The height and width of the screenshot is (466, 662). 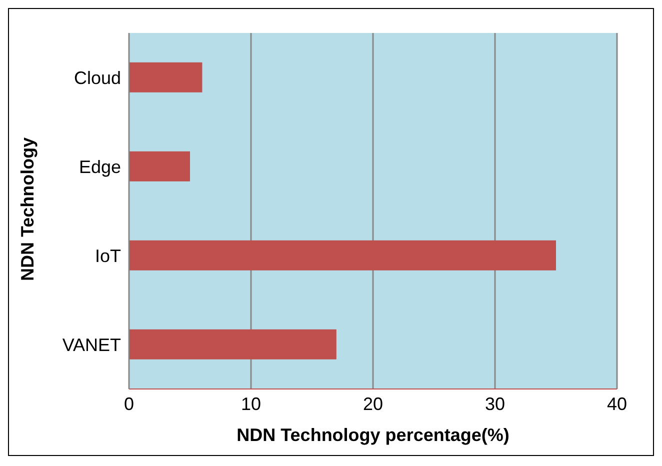 I want to click on x-axis-title: NDN Technology percentage(%), so click(x=373, y=435).